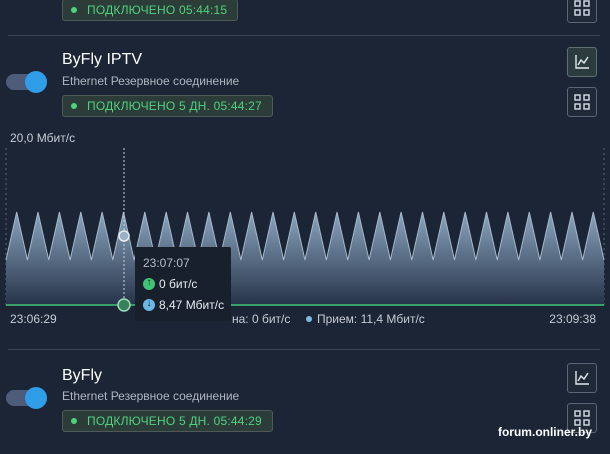  Describe the element at coordinates (151, 396) in the screenshot. I see `byfly-type: Ethernet Резервное соединение` at that location.